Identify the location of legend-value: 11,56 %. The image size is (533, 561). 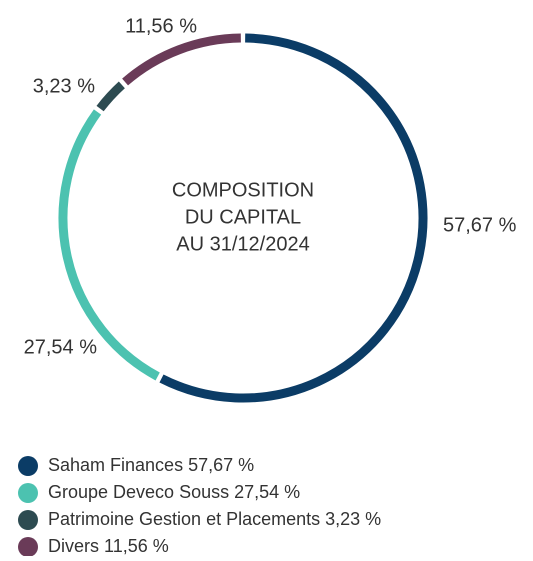
(136, 546).